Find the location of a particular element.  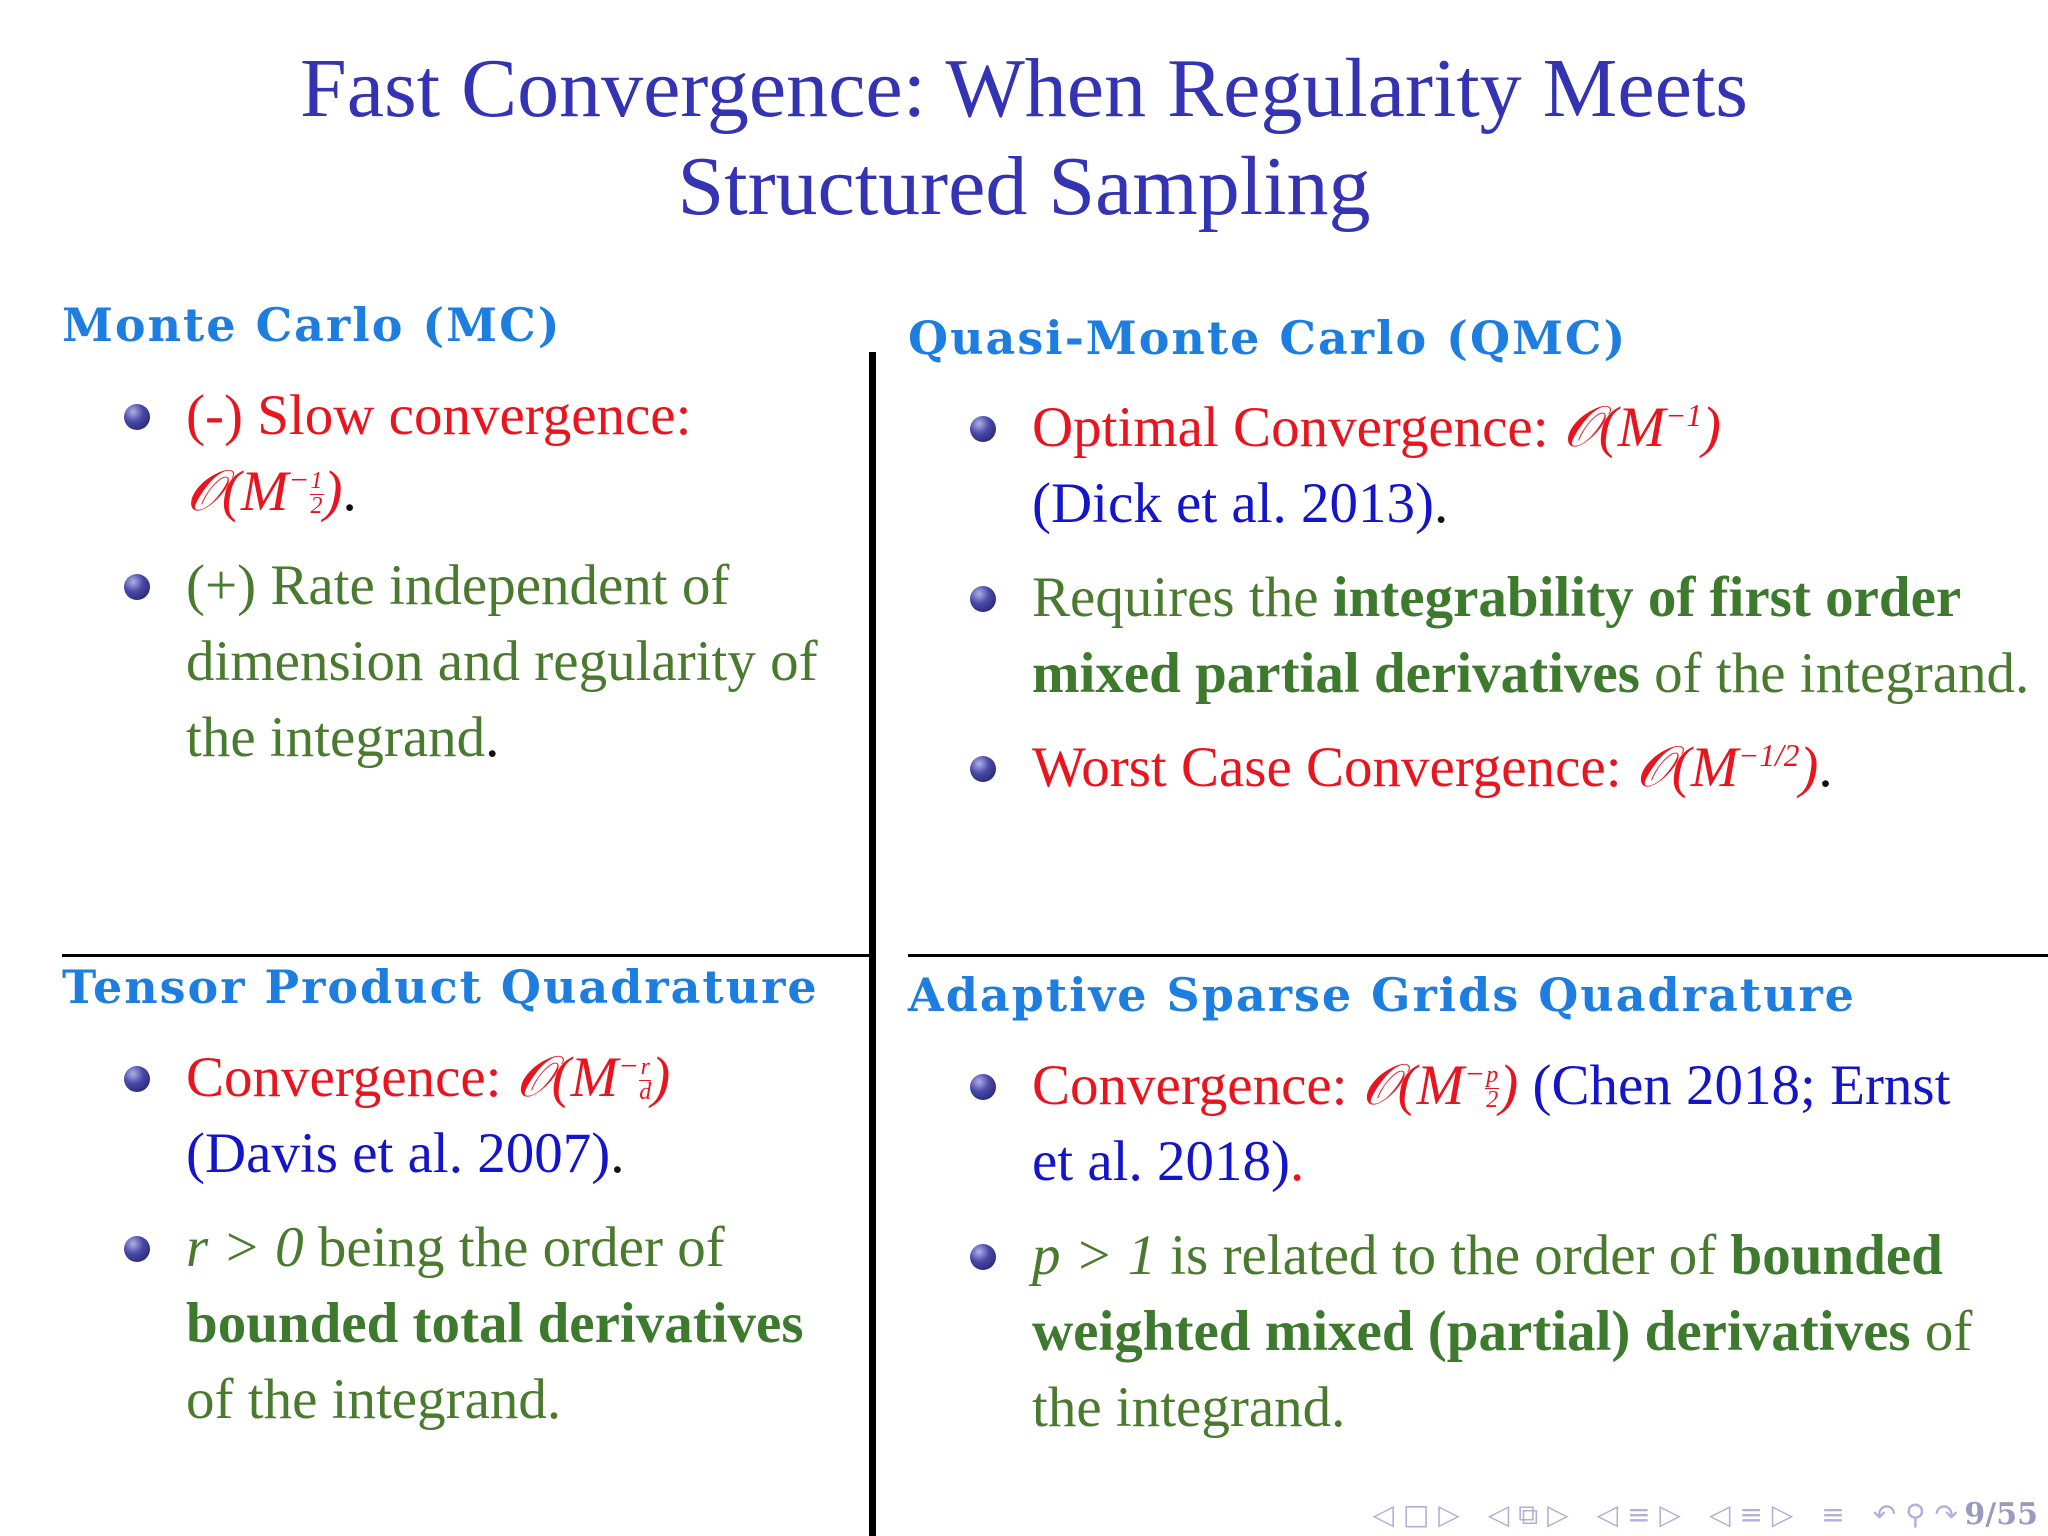

title-line-2: Structured Sampling is located at coordinates (1024, 186).